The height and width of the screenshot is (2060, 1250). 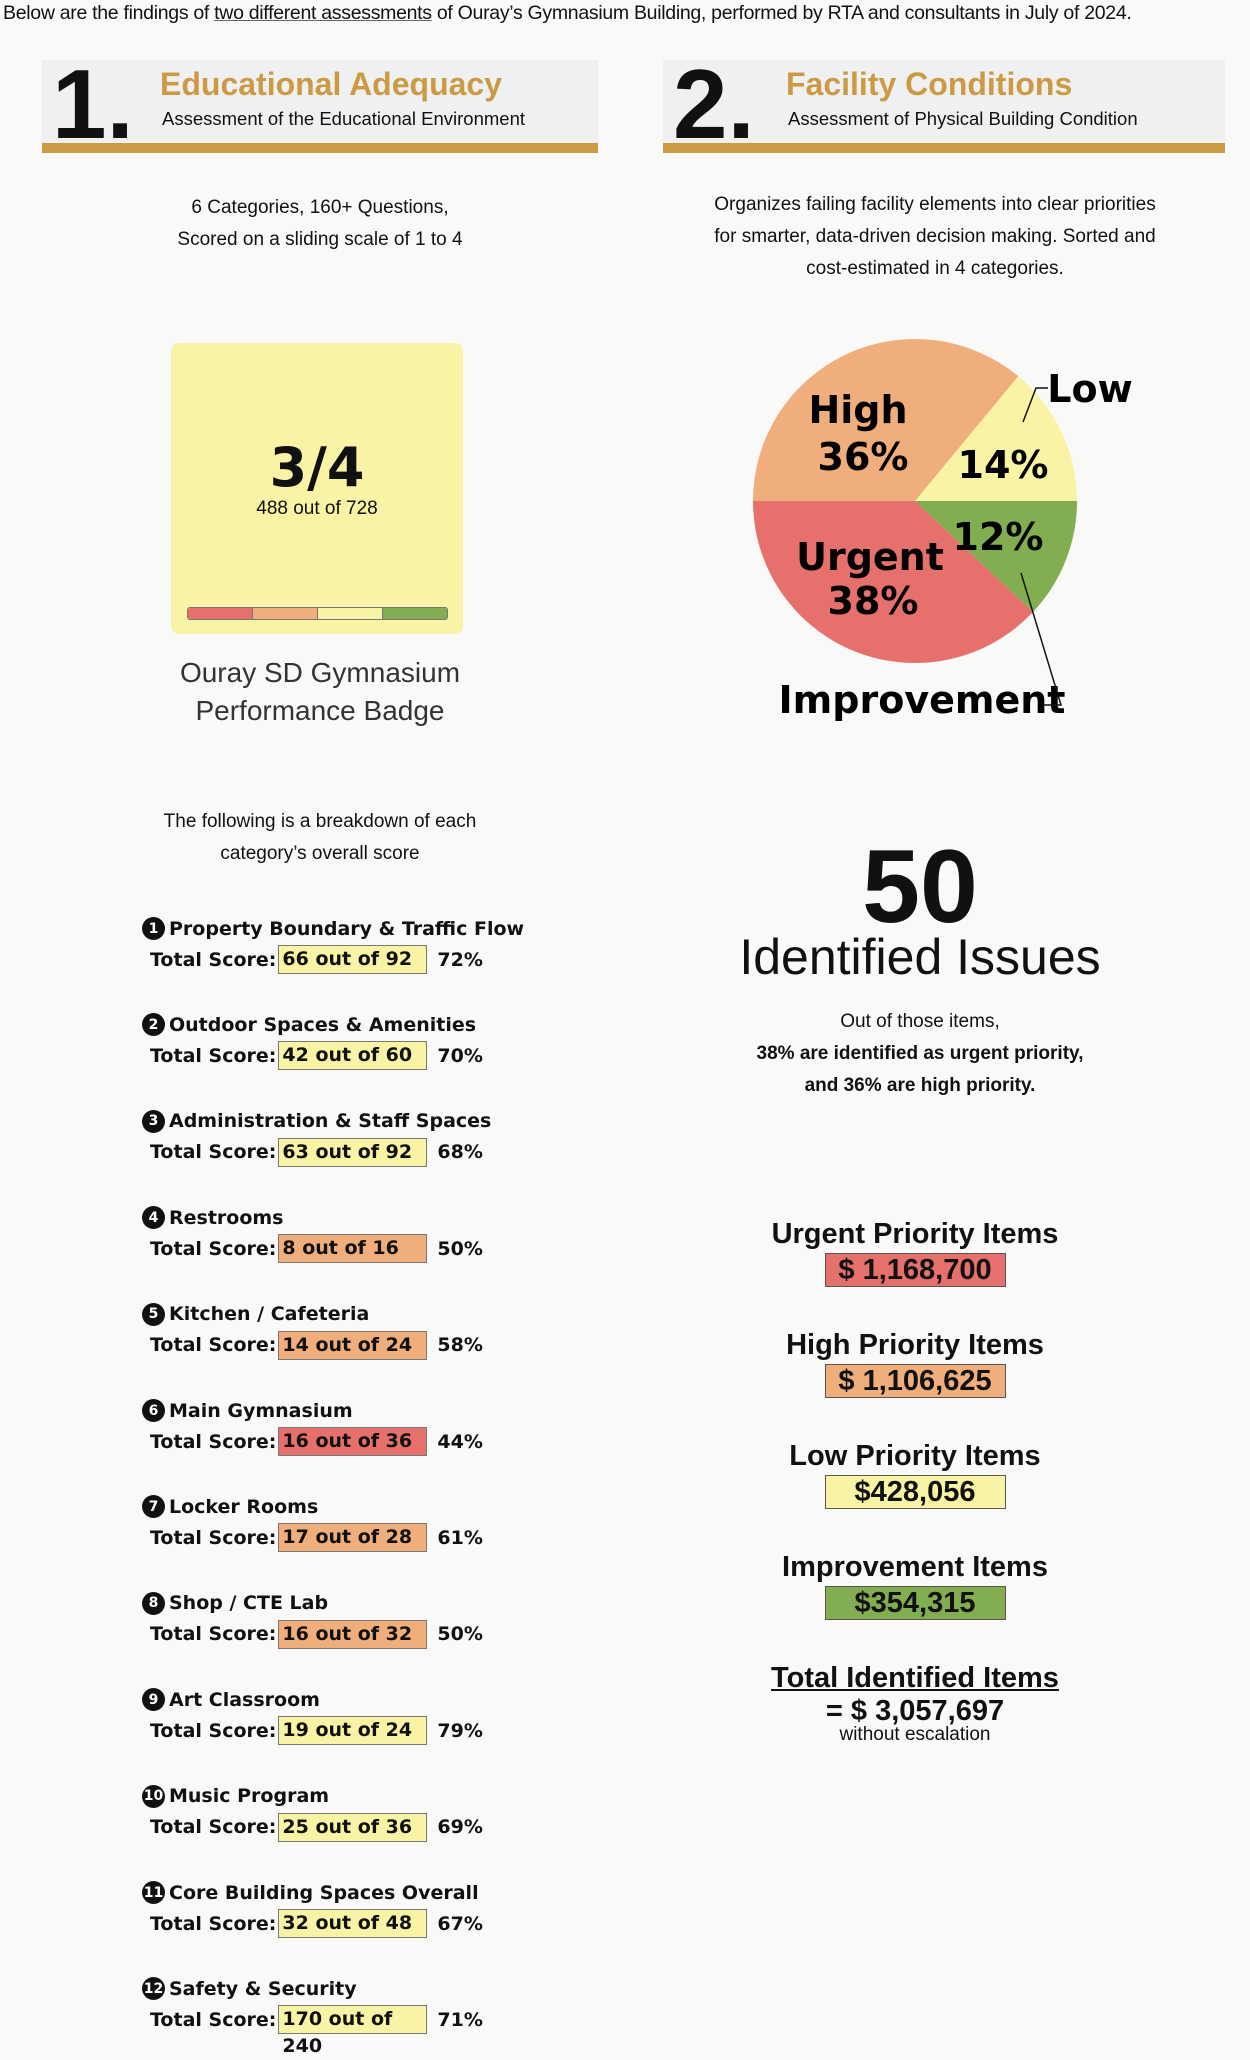 I want to click on score-box: 8 out of 16, so click(x=353, y=1249).